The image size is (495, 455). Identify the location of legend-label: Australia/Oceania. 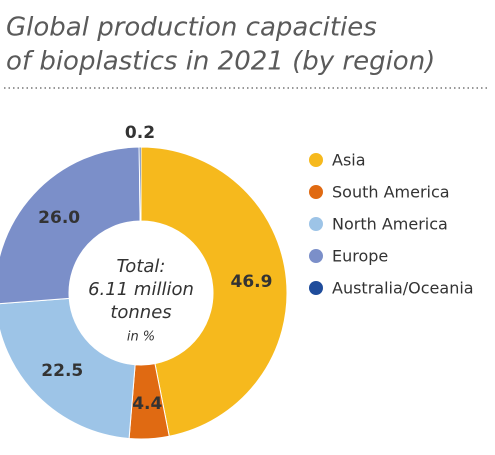
(403, 288).